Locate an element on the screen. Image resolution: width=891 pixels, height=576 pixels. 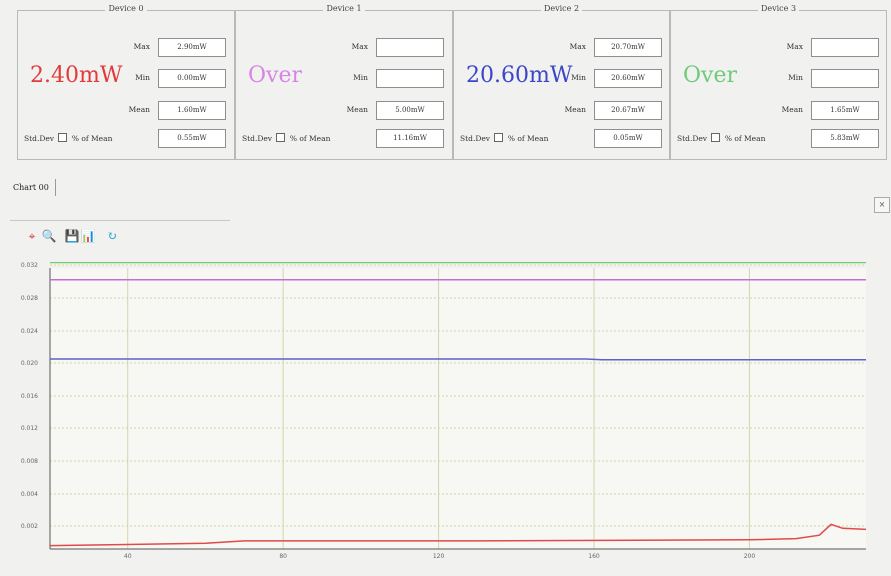
device-title-text: Device 3 is located at coordinates (778, 8).